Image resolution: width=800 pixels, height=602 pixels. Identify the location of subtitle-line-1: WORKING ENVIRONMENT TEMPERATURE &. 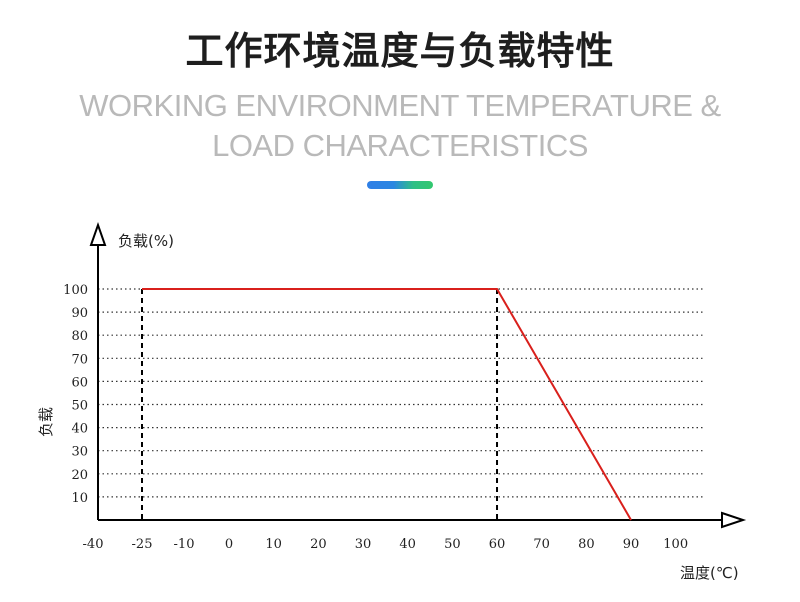
(400, 105).